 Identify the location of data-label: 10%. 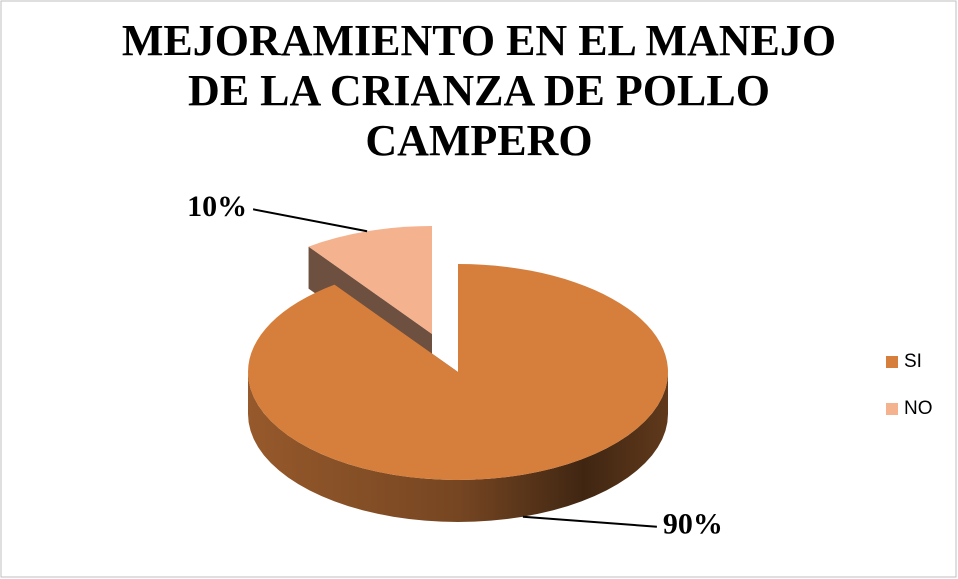
(217, 206).